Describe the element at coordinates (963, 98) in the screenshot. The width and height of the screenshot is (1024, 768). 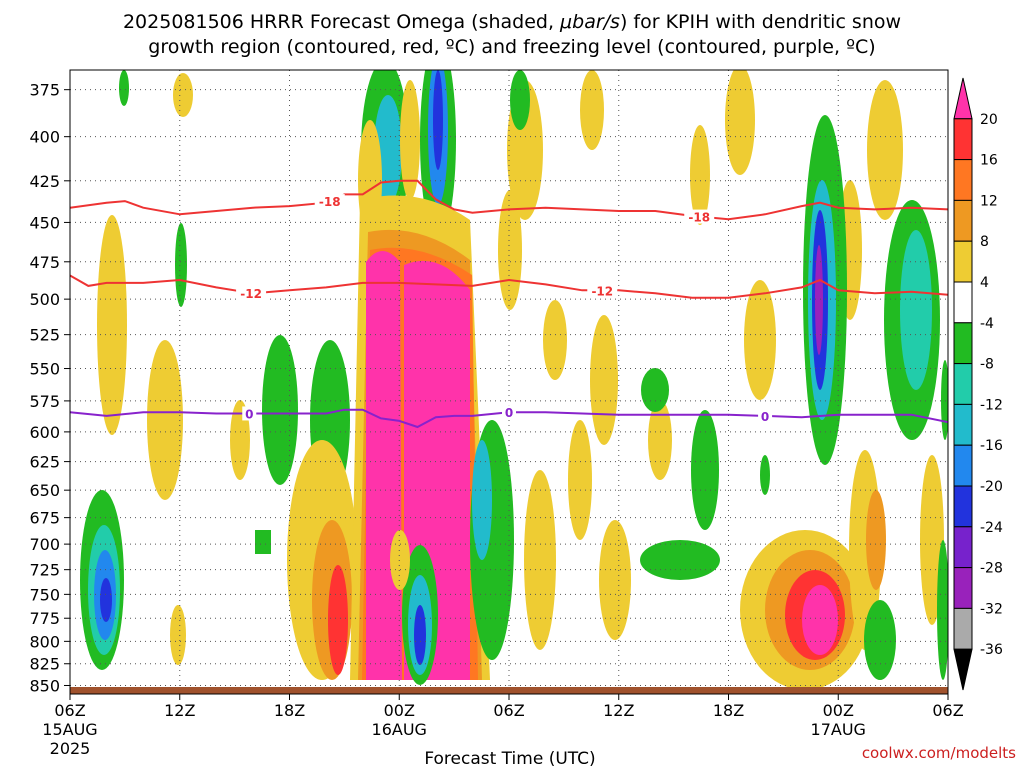
I see `colorbar-arrow-top` at that location.